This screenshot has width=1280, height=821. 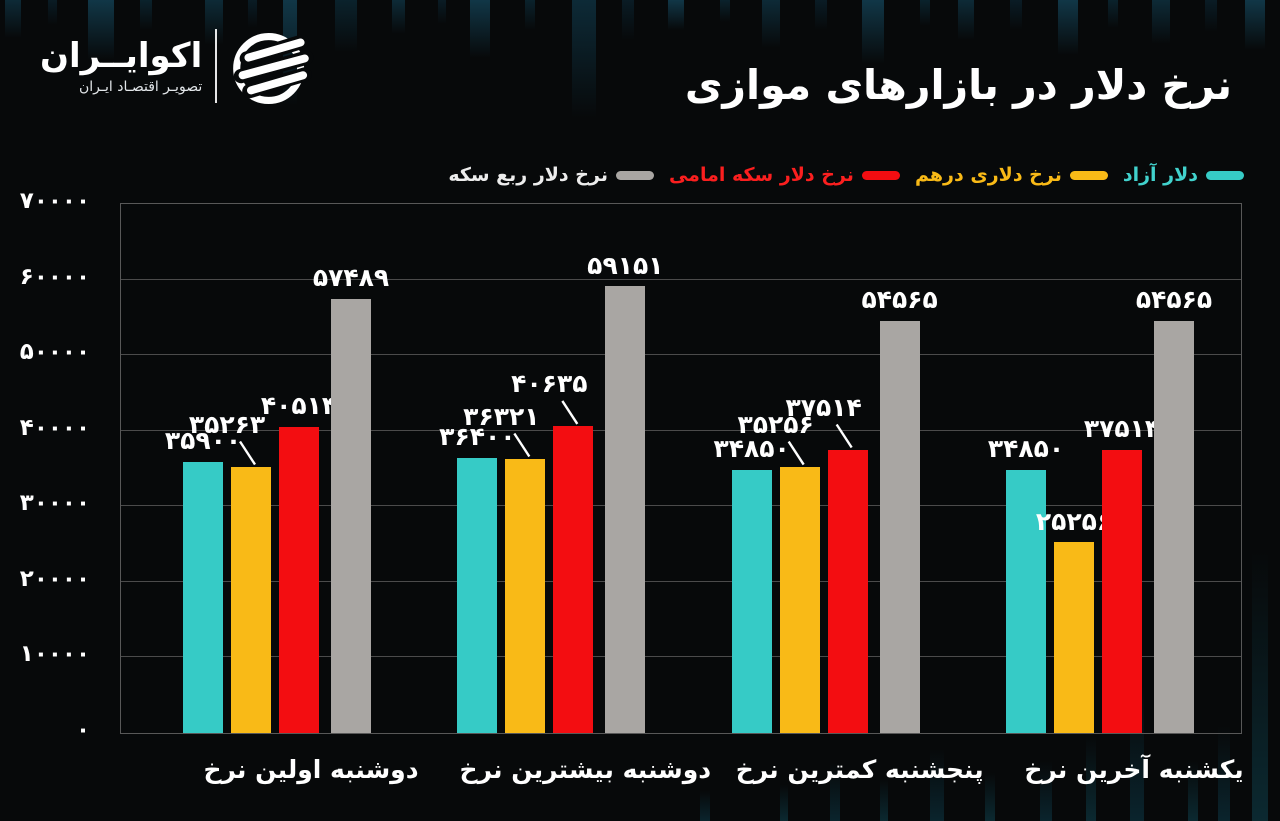 I want to click on y-tick-label: ۴۰۰۰۰, so click(x=54, y=427).